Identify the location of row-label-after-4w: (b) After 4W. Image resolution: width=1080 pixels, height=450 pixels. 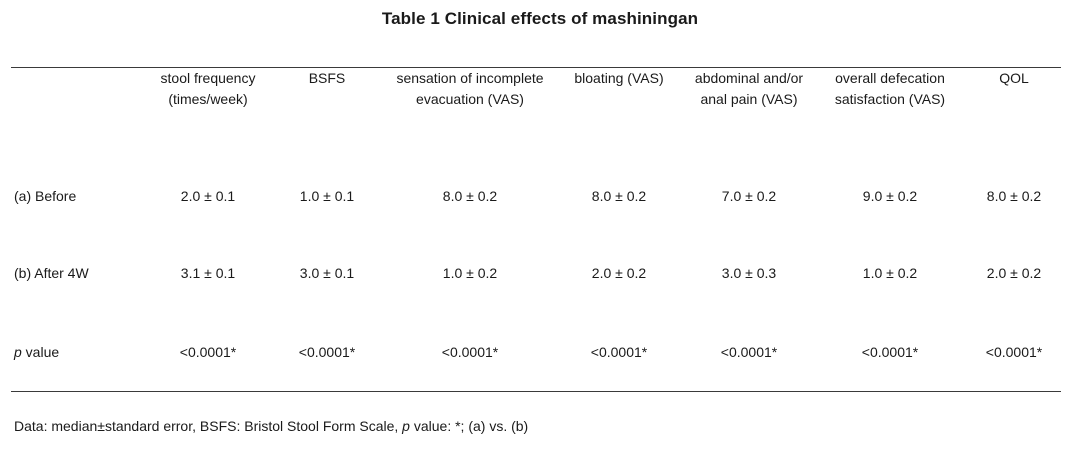
(51, 273).